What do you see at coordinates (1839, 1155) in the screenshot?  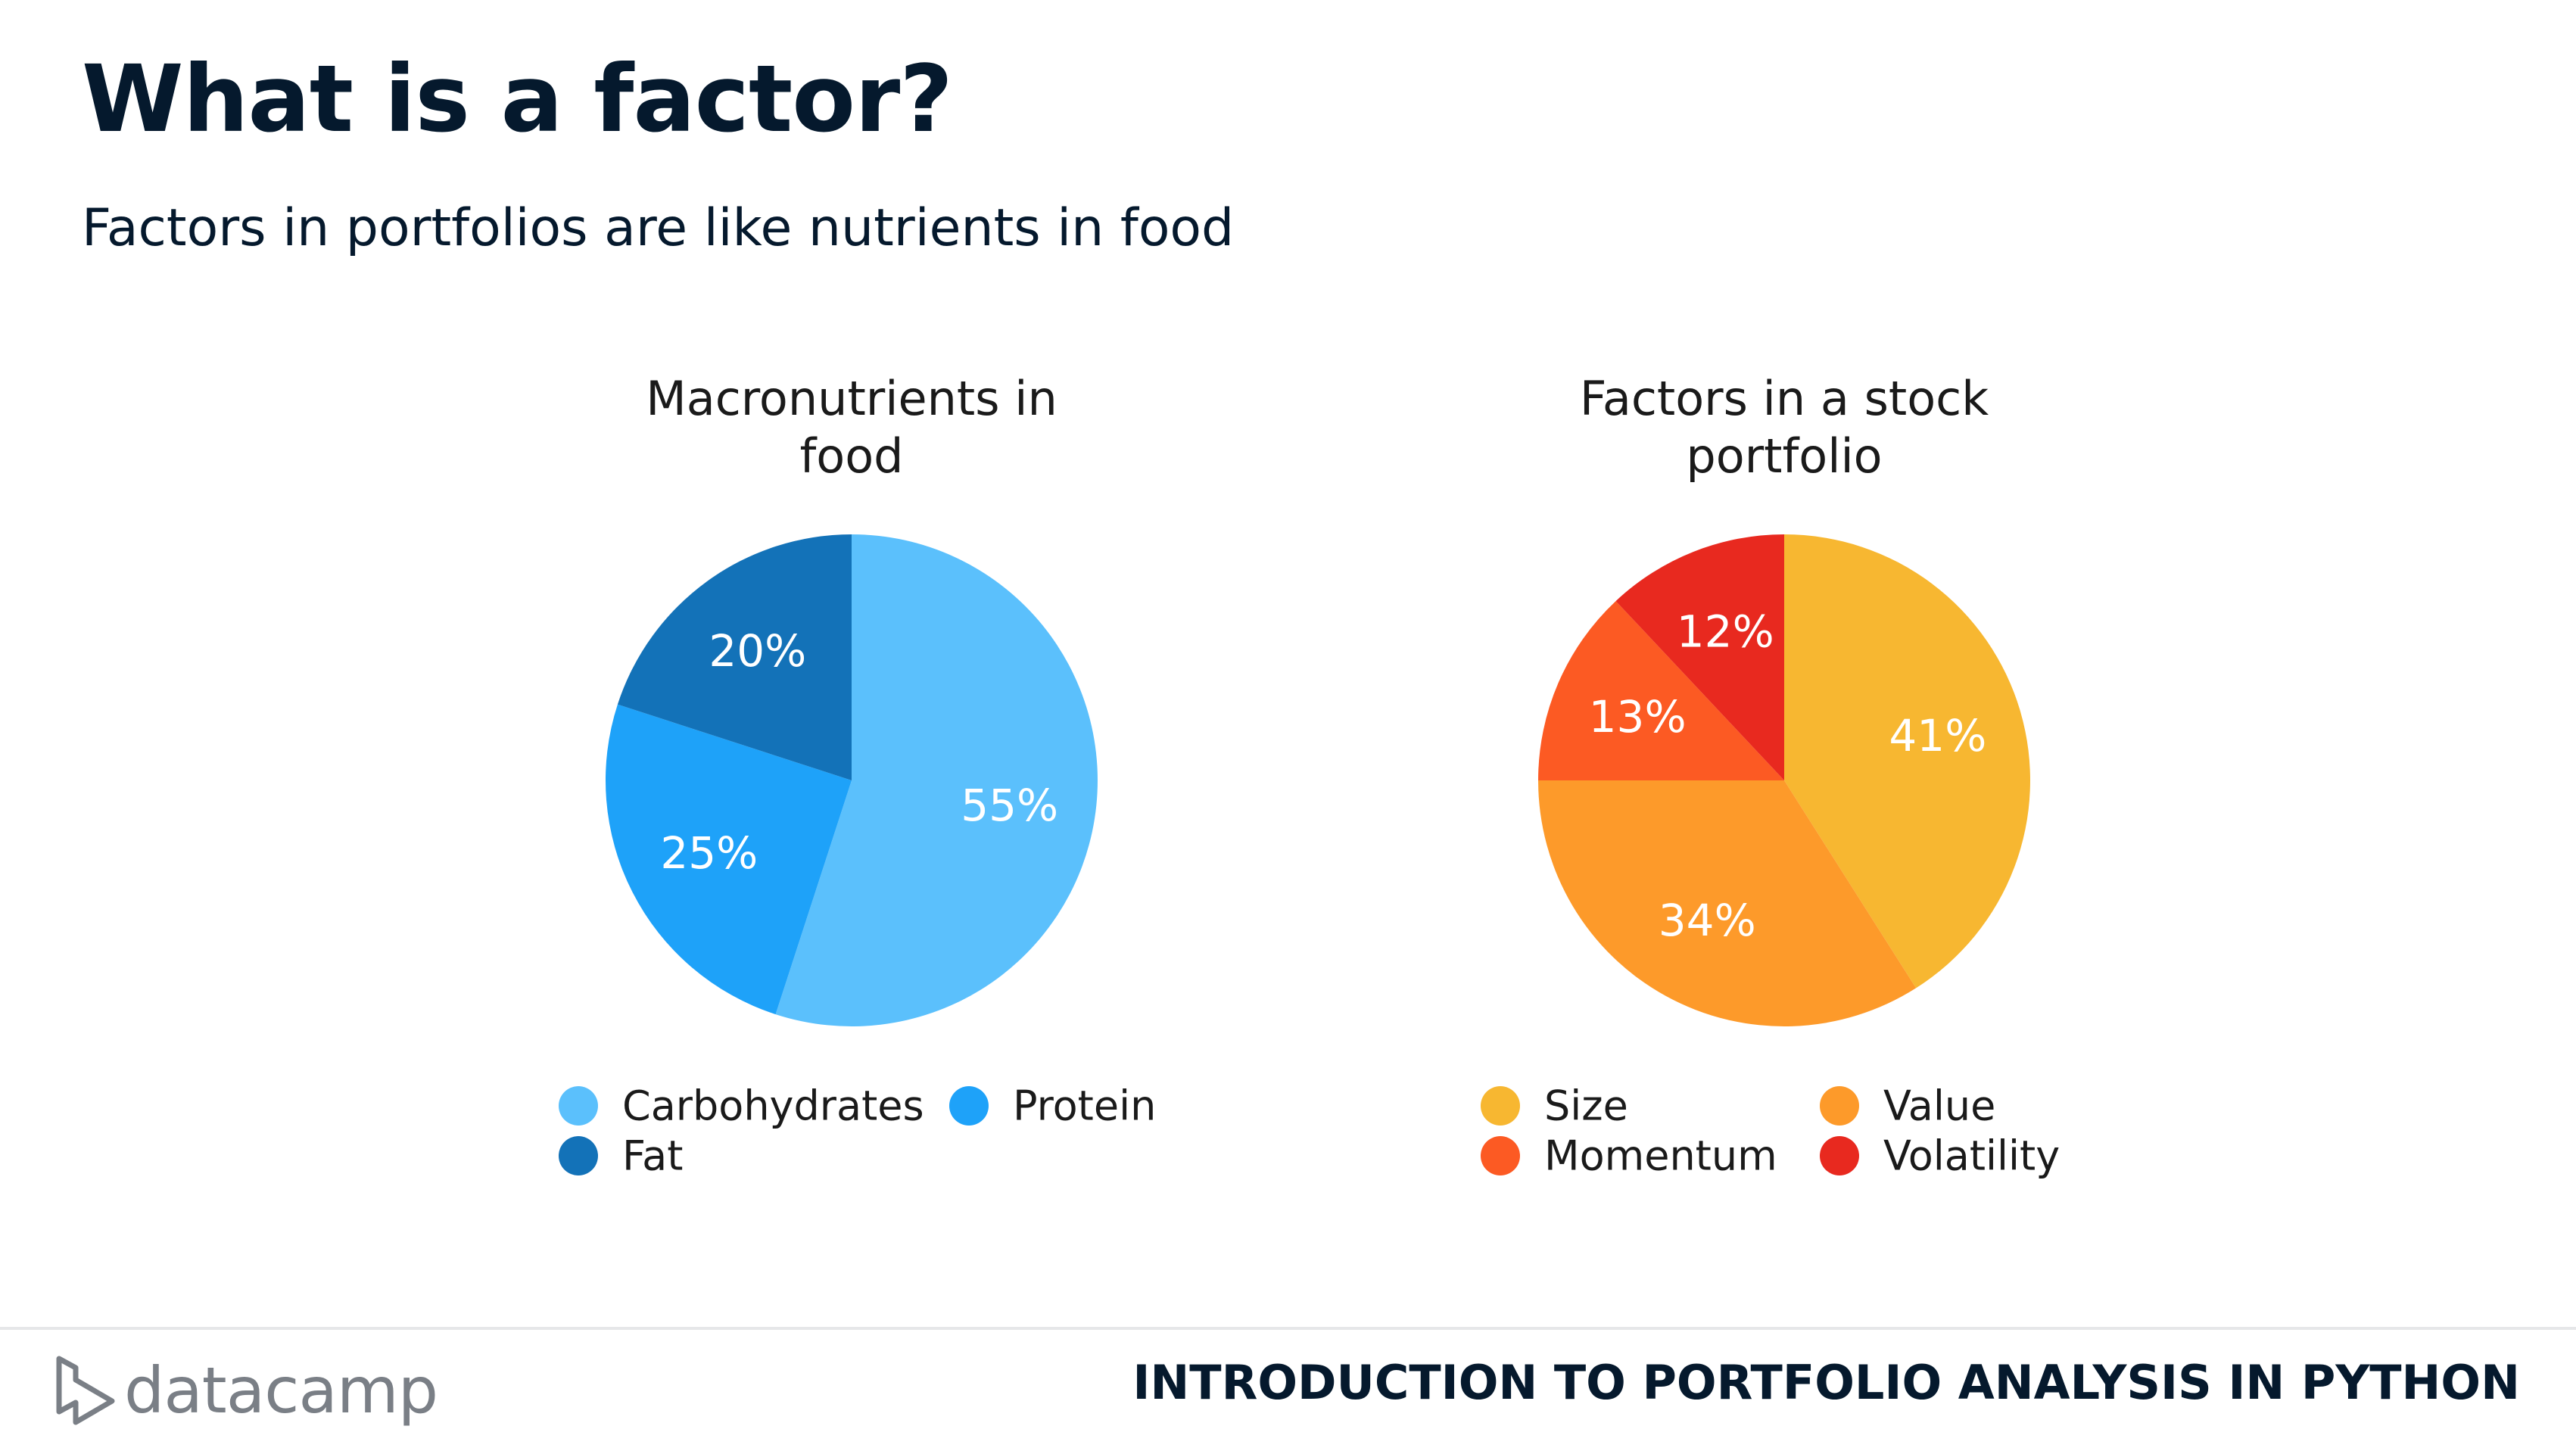 I see `legend-swatch-volatility` at bounding box center [1839, 1155].